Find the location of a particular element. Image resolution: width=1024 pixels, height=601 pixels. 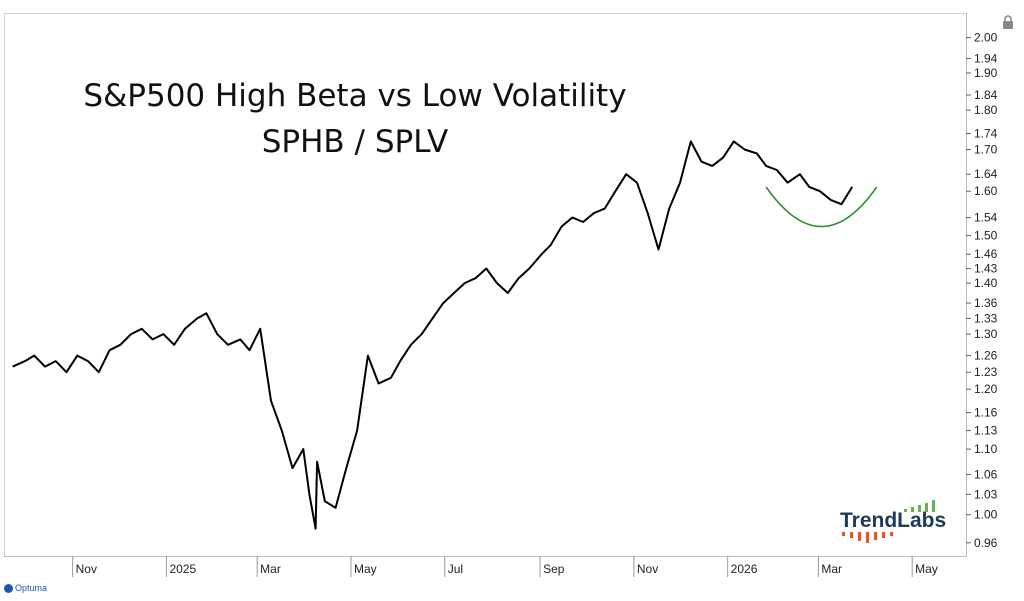

annotation-arc is located at coordinates (821, 207).